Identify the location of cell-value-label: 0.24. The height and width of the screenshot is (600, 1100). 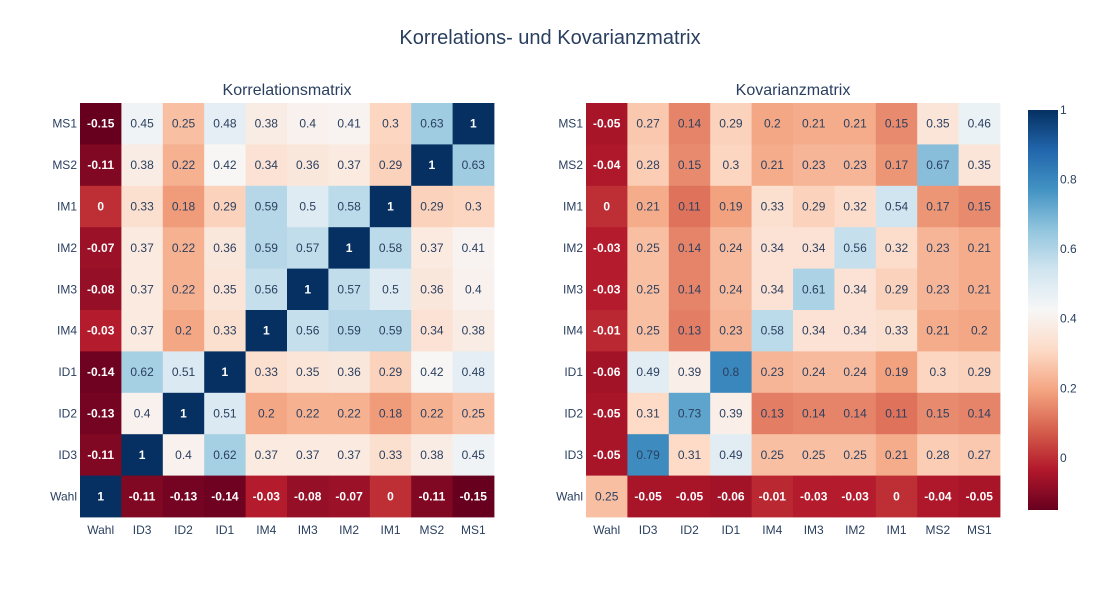
(731, 289).